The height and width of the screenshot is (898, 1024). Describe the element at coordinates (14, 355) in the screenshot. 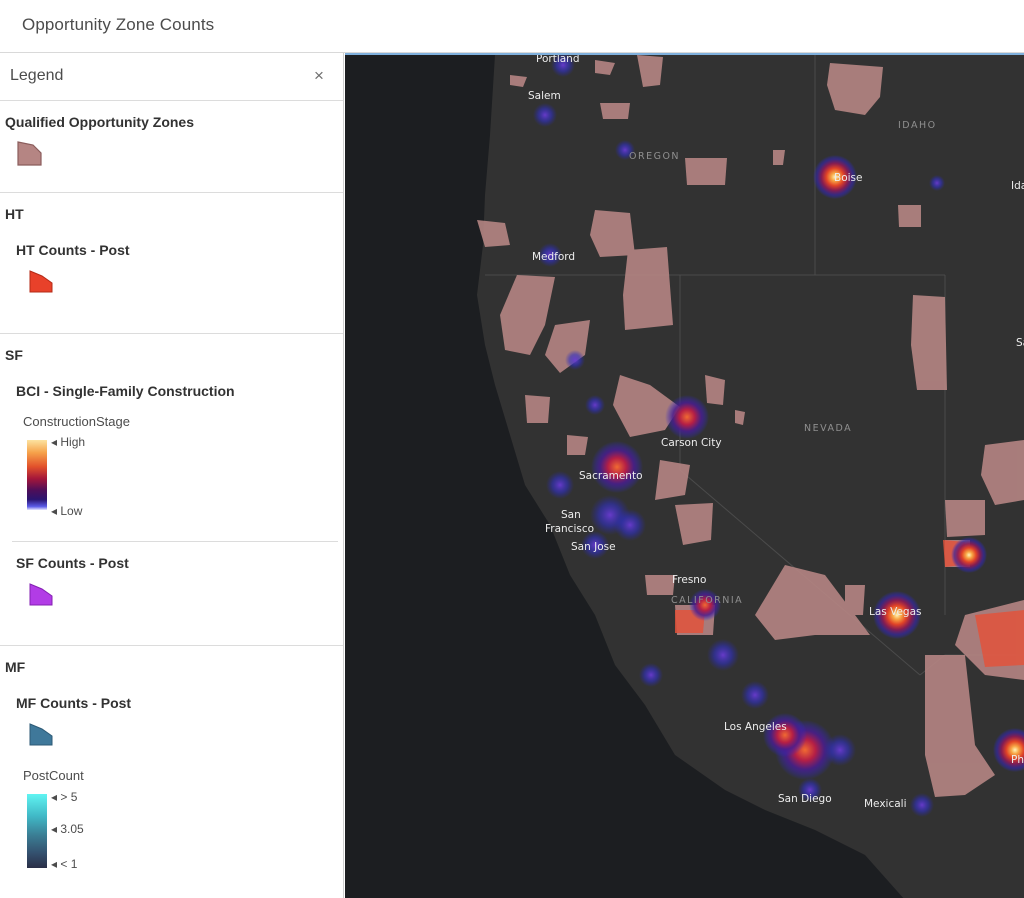

I see `sf-title: SF` at that location.